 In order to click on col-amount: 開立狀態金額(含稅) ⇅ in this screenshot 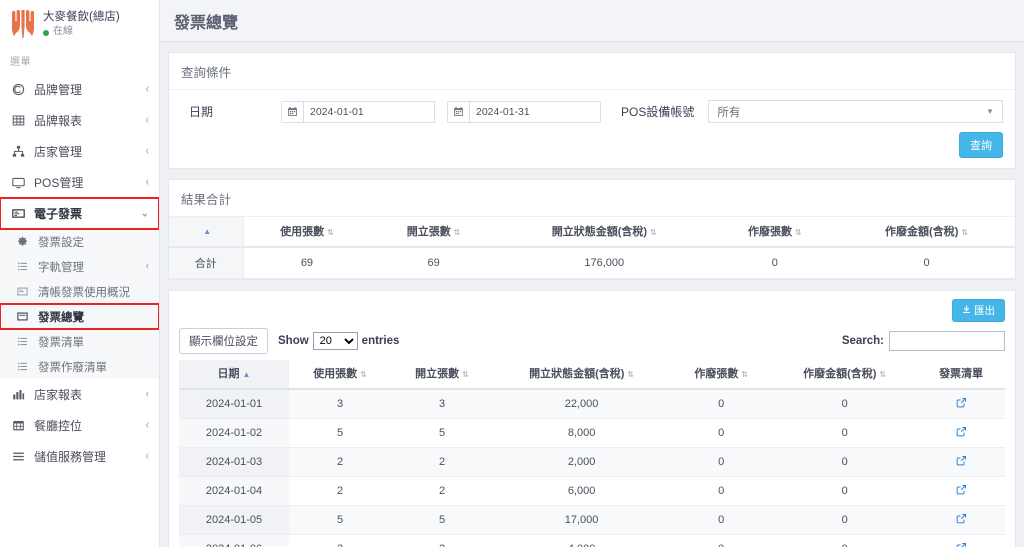, I will do `click(582, 375)`.